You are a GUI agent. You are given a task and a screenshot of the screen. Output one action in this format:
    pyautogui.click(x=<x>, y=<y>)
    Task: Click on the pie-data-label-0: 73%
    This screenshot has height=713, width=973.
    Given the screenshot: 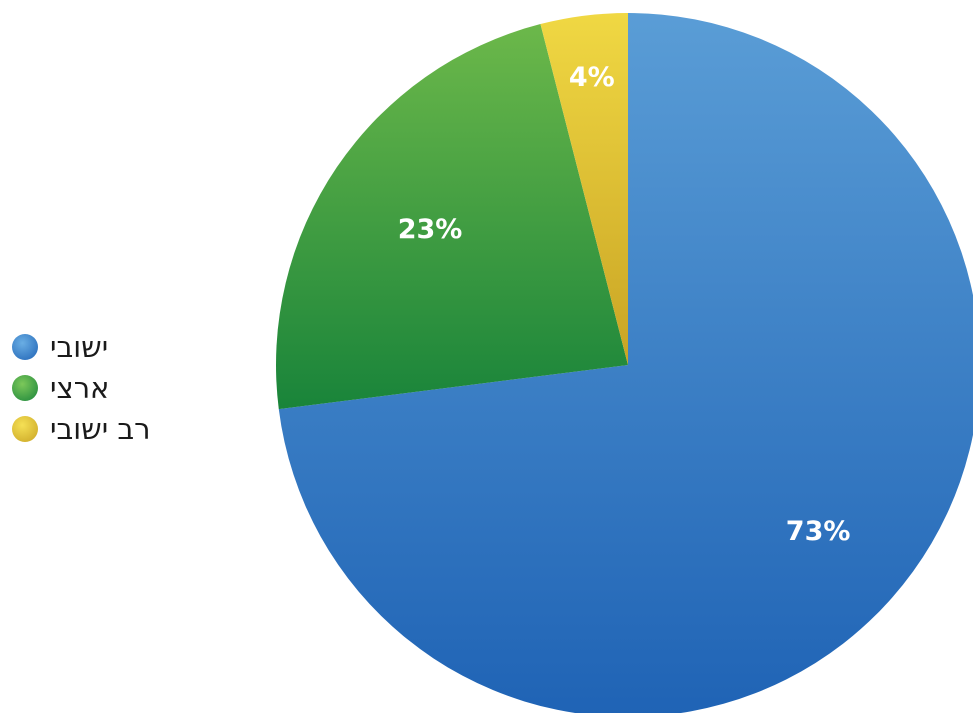 What is the action you would take?
    pyautogui.click(x=818, y=531)
    